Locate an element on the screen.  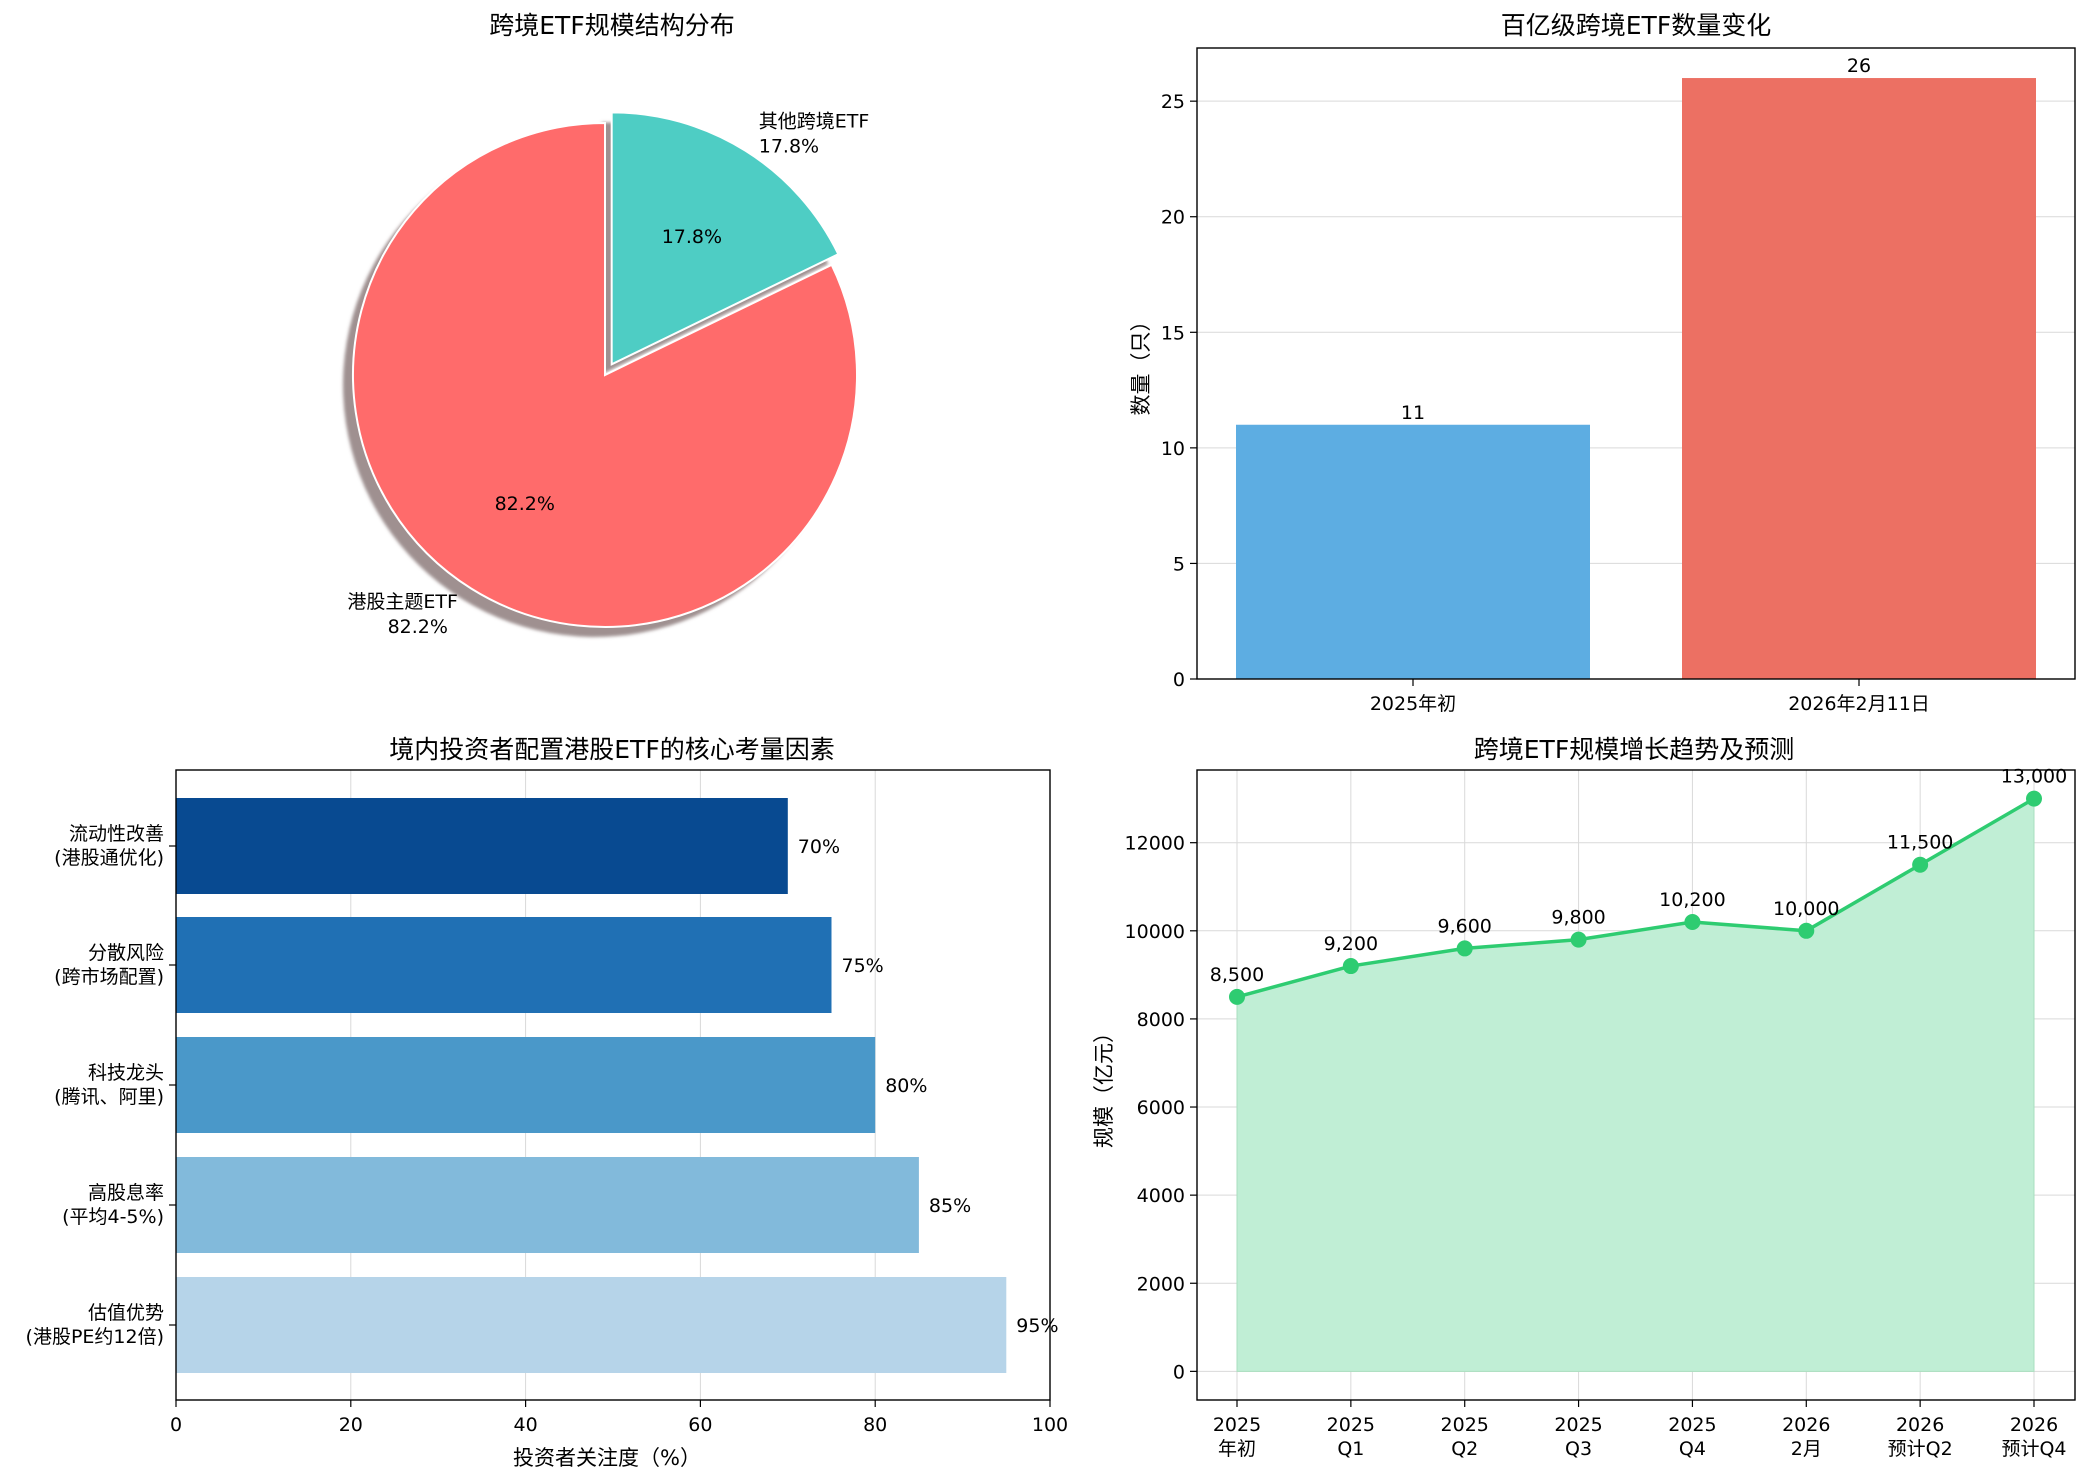
hbar-value-label: 70% is located at coordinates (819, 847).